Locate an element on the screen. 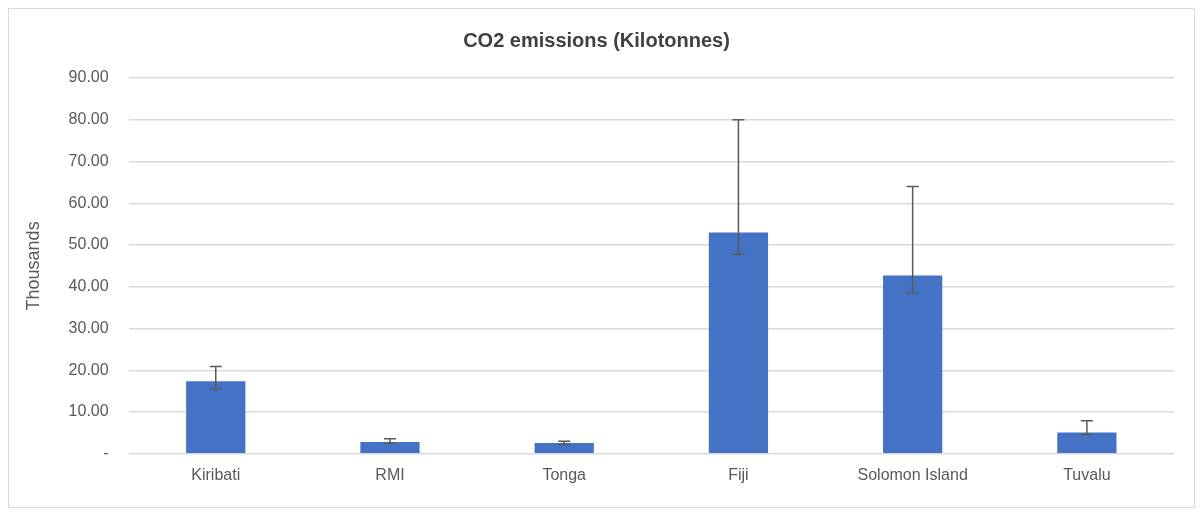  y-tick-label: 60.00 is located at coordinates (88, 202).